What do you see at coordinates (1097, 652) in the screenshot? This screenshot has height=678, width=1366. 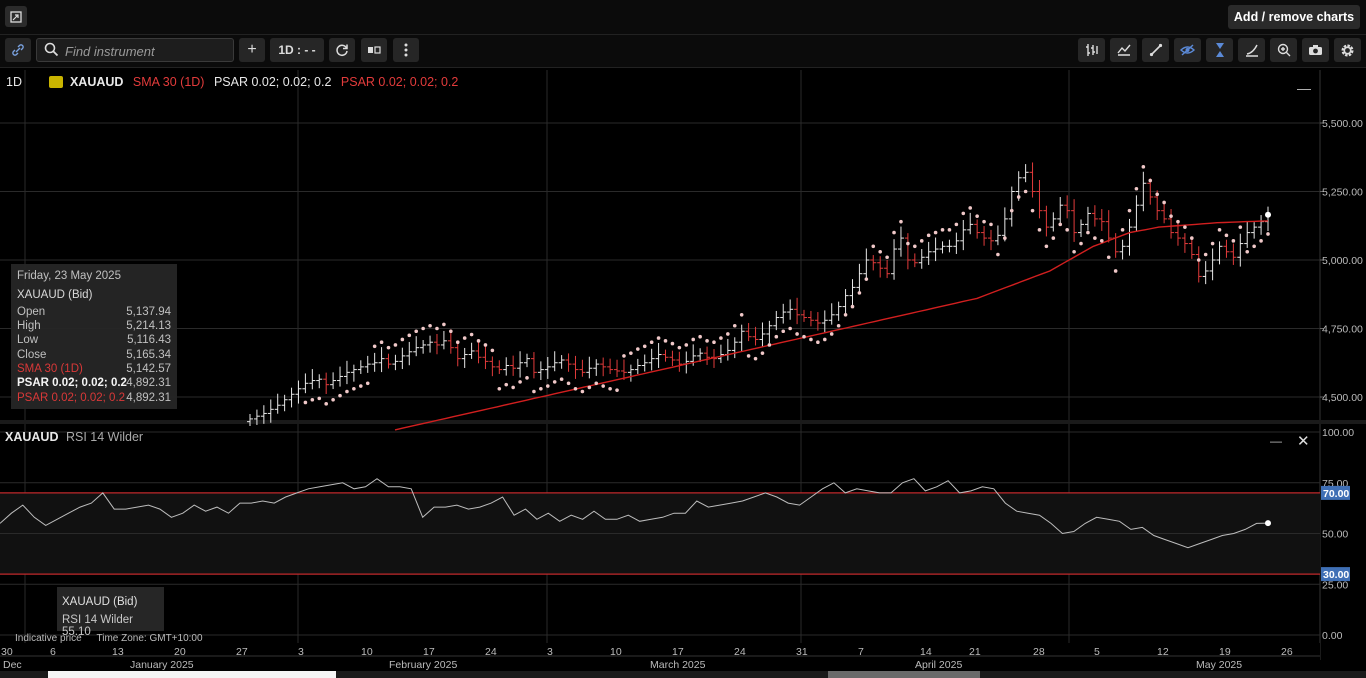 I see `day-tick-label: 5` at bounding box center [1097, 652].